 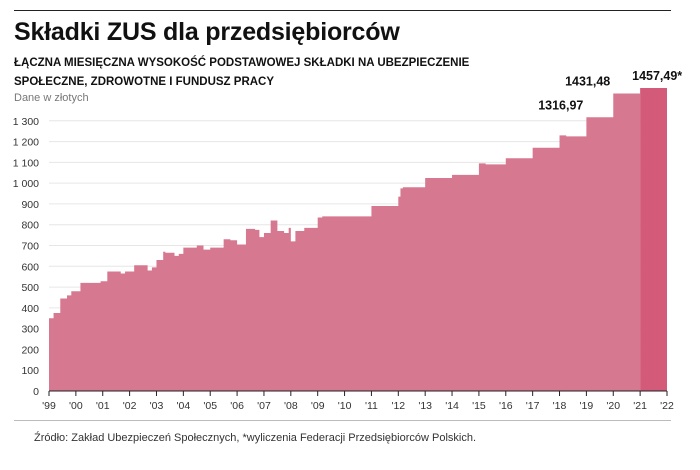 I want to click on x-tick-label: '15, so click(x=479, y=406).